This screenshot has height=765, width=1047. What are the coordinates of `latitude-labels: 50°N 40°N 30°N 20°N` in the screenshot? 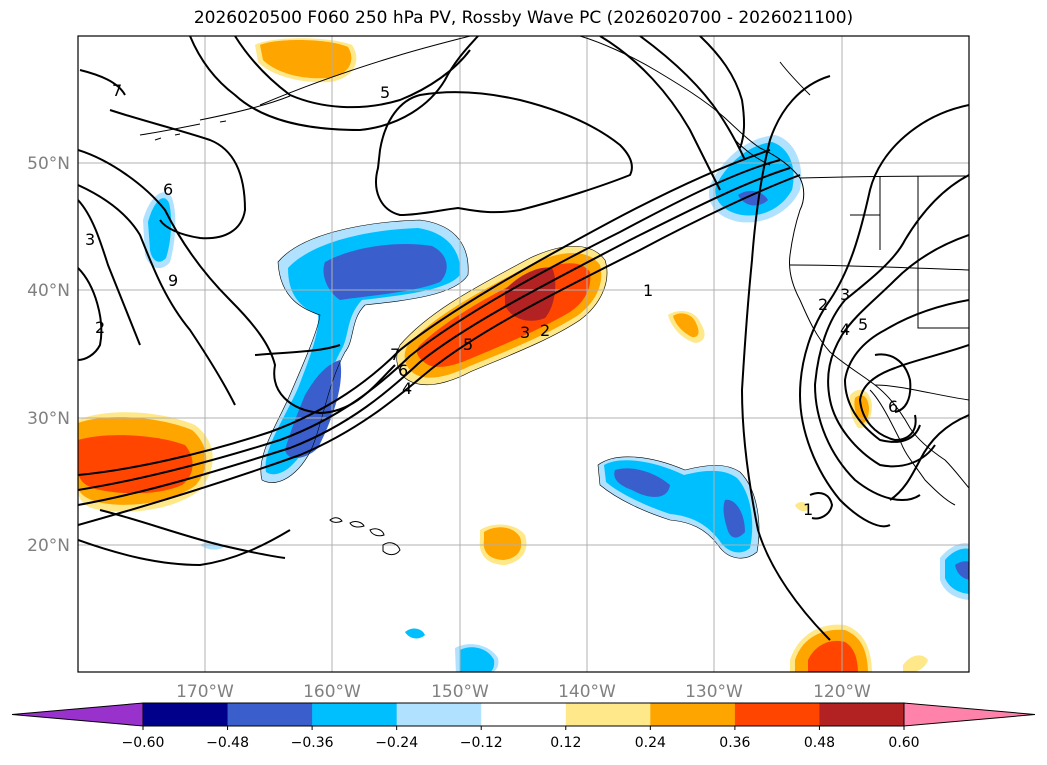 It's located at (48, 355).